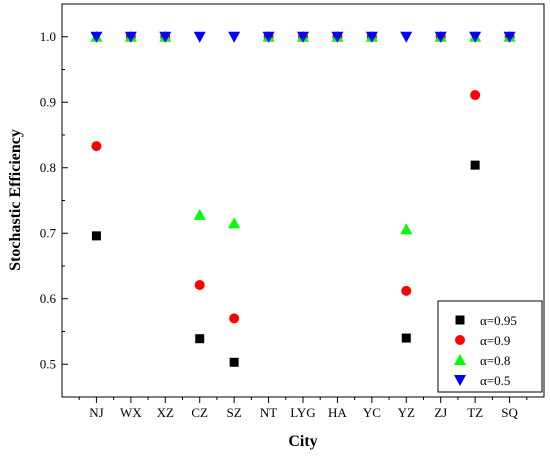 The width and height of the screenshot is (550, 458). What do you see at coordinates (48, 298) in the screenshot?
I see `y-tick-label: 0.6` at bounding box center [48, 298].